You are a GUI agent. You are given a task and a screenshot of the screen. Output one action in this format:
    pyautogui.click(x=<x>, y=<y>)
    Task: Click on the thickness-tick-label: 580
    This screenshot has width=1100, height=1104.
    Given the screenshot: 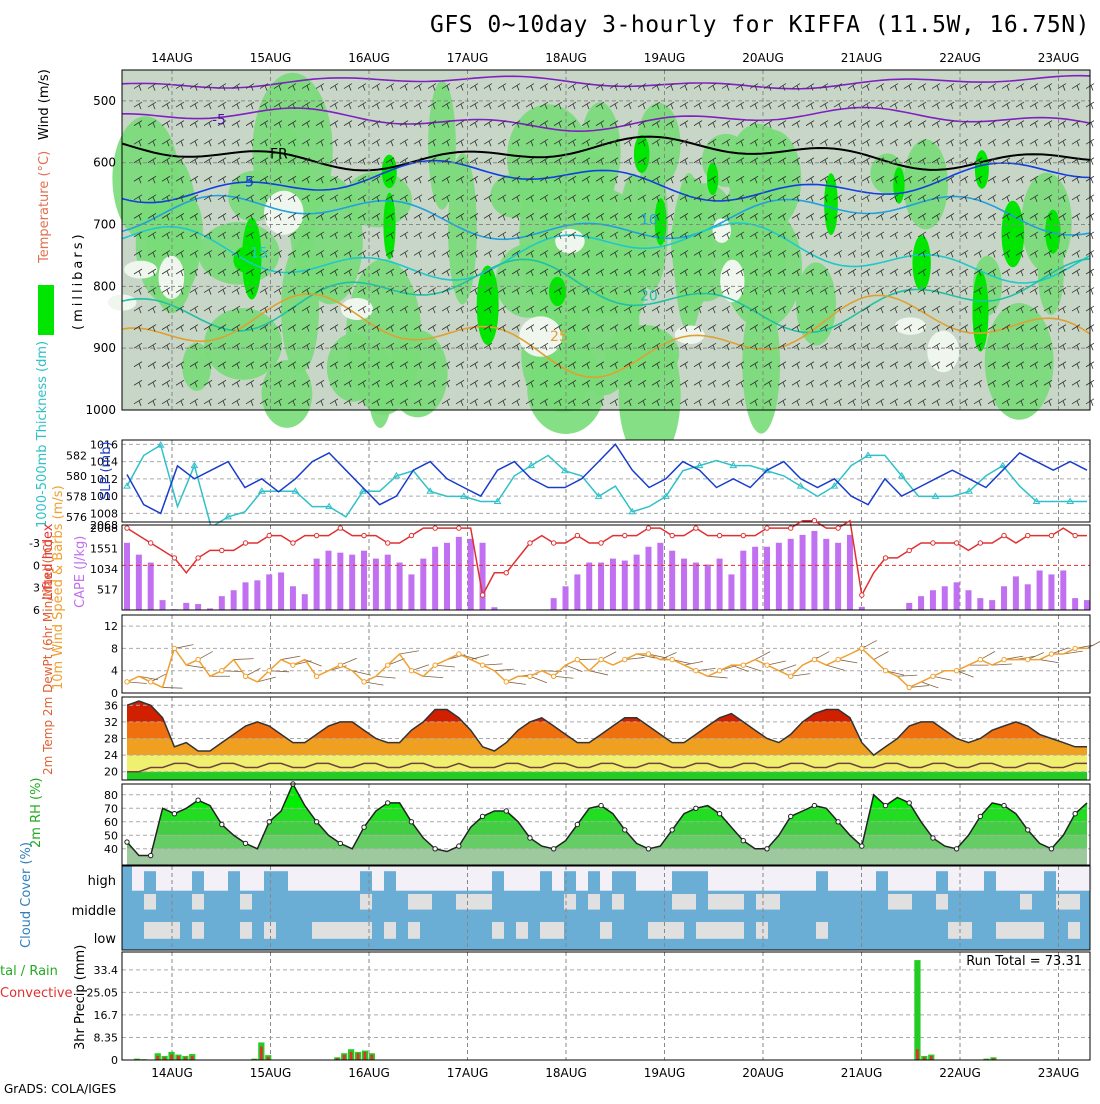 What is the action you would take?
    pyautogui.click(x=76, y=476)
    